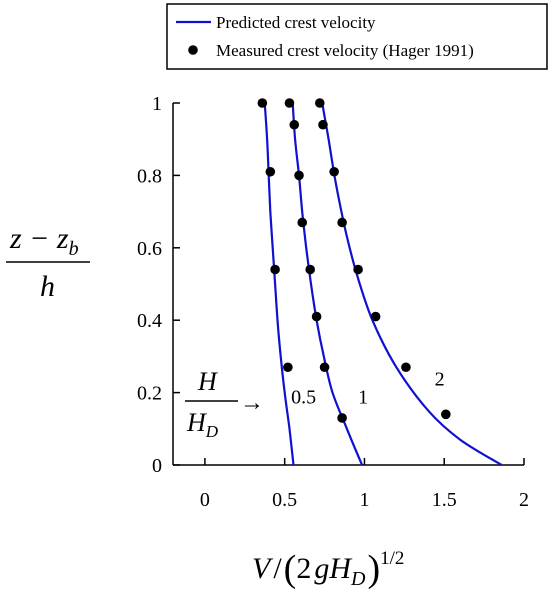 Image resolution: width=550 pixels, height=596 pixels. I want to click on y-tick-label: 1, so click(157, 104).